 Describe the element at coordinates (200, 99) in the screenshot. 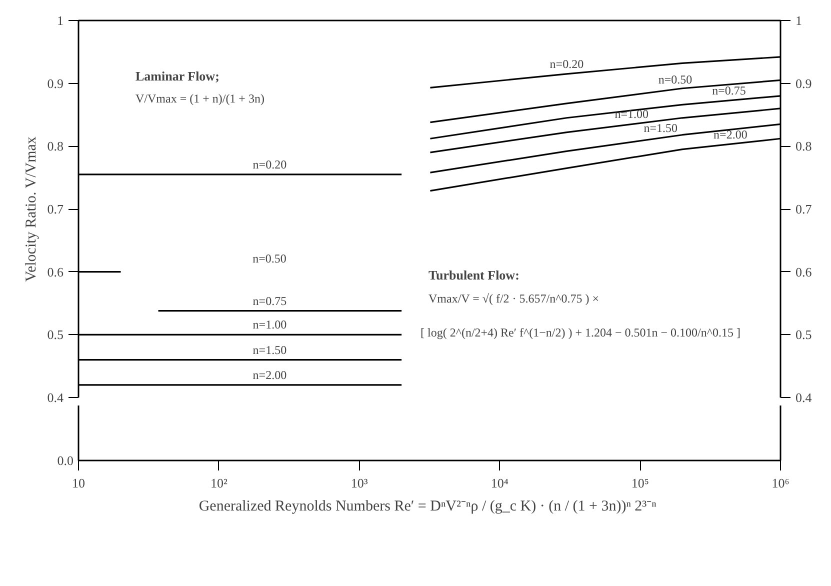

I see `annotation: V/Vmax = (1 + n)/(1 + 3n)` at that location.